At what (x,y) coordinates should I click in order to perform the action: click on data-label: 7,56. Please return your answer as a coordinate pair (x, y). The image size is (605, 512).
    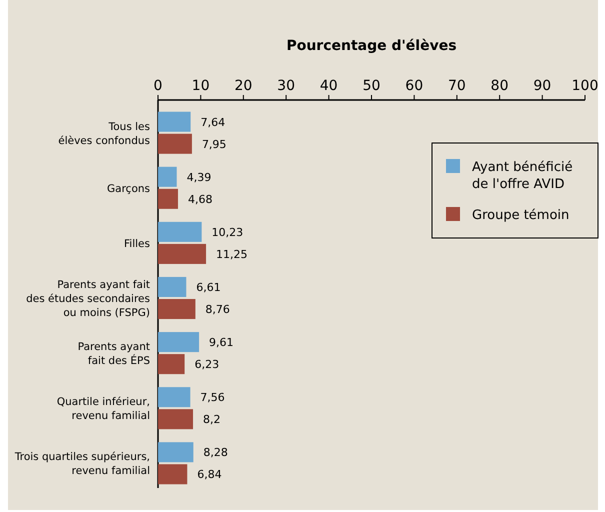
    Looking at the image, I should click on (212, 397).